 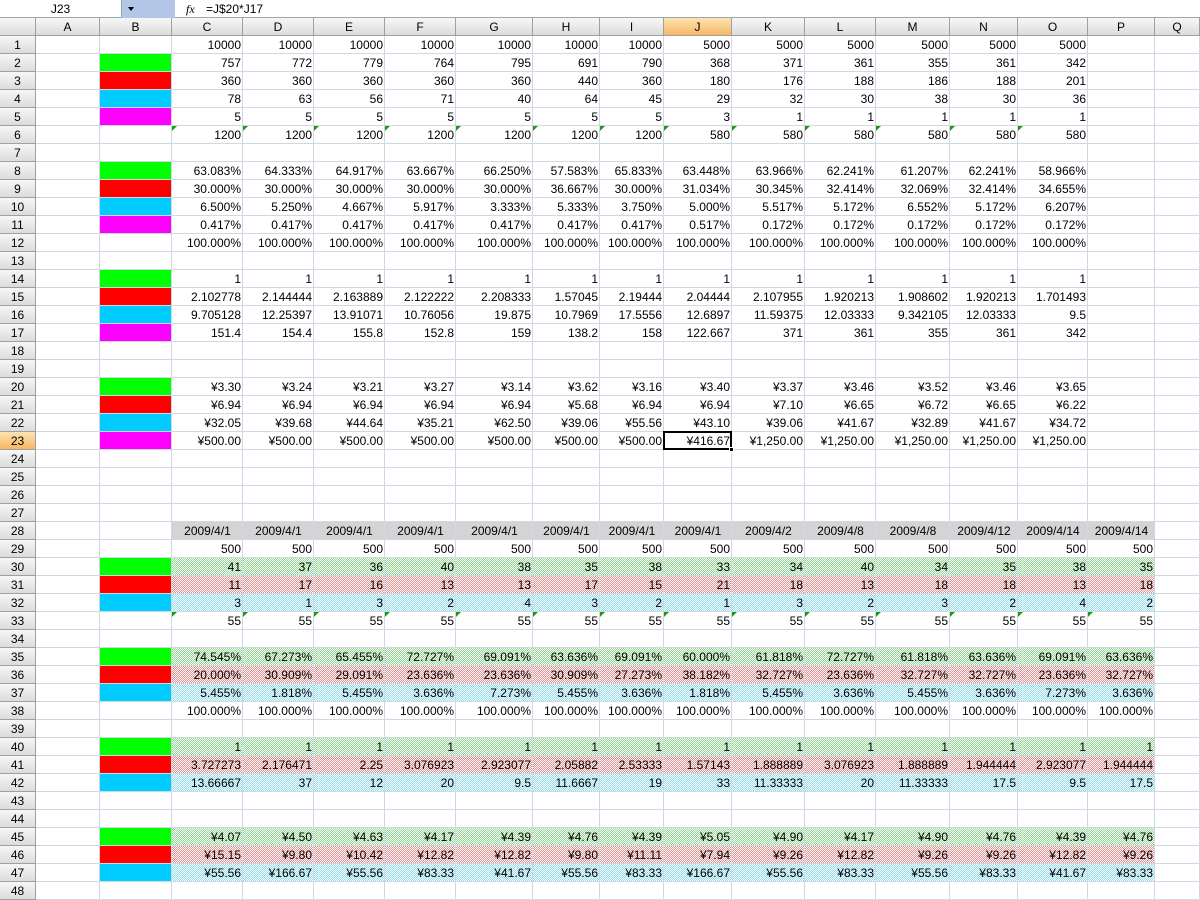 What do you see at coordinates (591, 585) in the screenshot?
I see `cell-value: 17` at bounding box center [591, 585].